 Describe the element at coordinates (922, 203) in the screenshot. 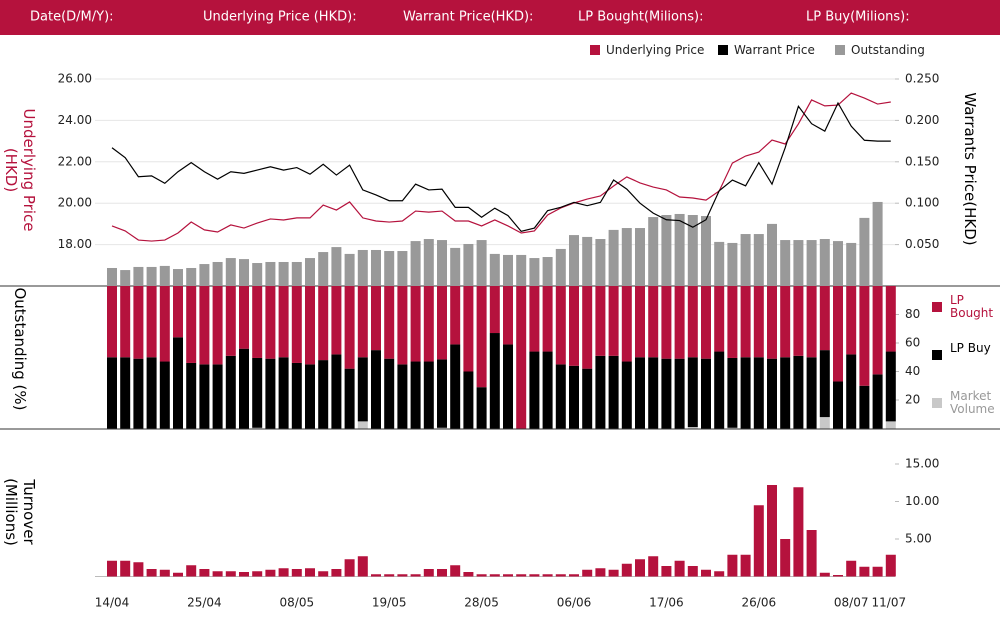

I see `tick-label: 0.100` at that location.